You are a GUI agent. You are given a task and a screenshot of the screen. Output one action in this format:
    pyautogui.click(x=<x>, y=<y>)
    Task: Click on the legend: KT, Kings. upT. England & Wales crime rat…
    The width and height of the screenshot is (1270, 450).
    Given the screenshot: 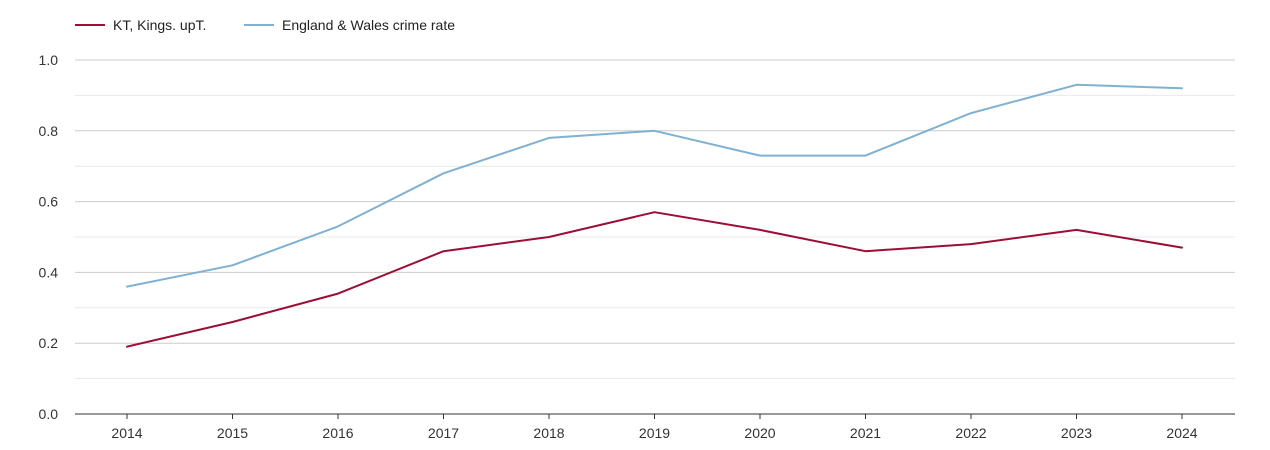 What is the action you would take?
    pyautogui.click(x=265, y=25)
    